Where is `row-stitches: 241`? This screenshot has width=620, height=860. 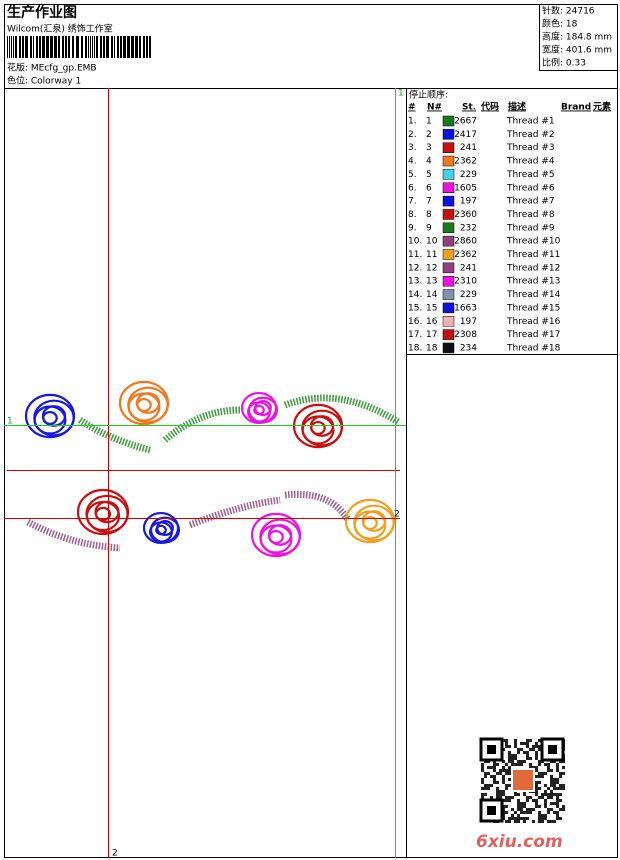
row-stitches: 241 is located at coordinates (468, 148).